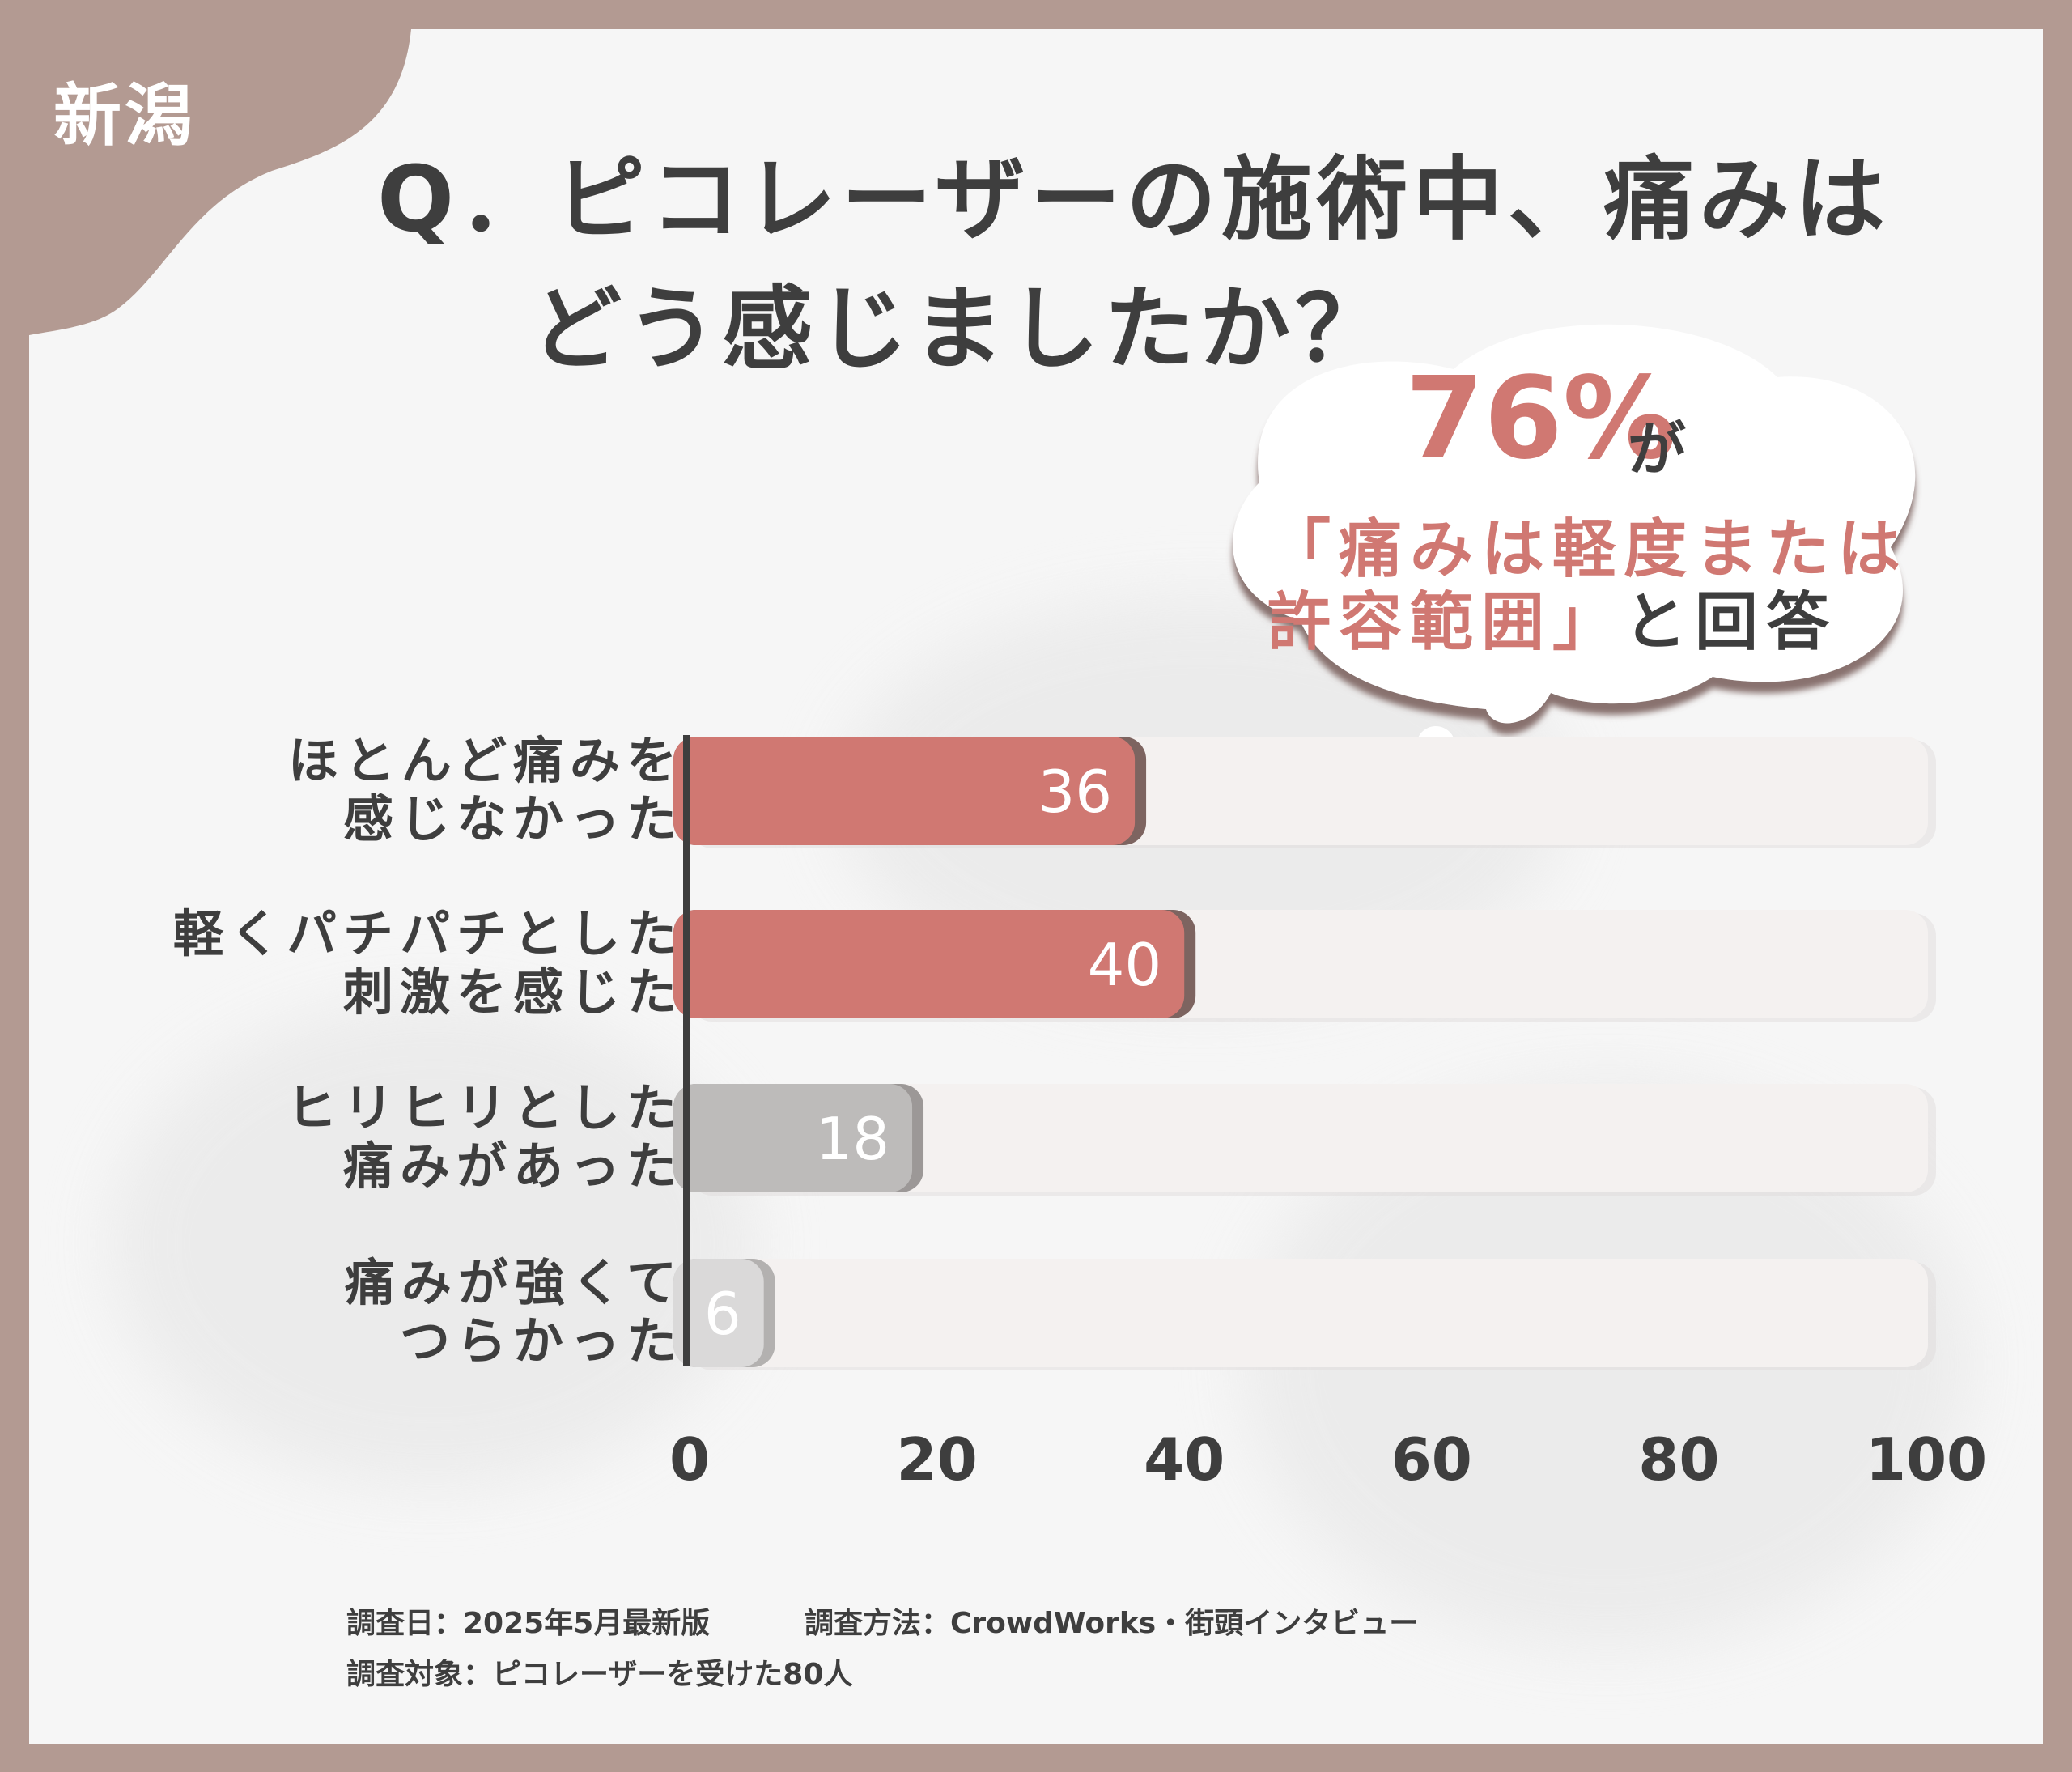 The width and height of the screenshot is (2072, 1772). I want to click on category-label-line: 痛みが強くて, so click(513, 1283).